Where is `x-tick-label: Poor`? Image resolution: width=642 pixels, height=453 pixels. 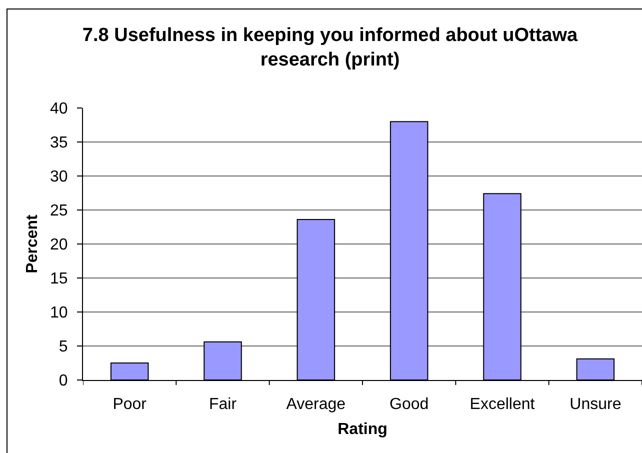 x-tick-label: Poor is located at coordinates (130, 405).